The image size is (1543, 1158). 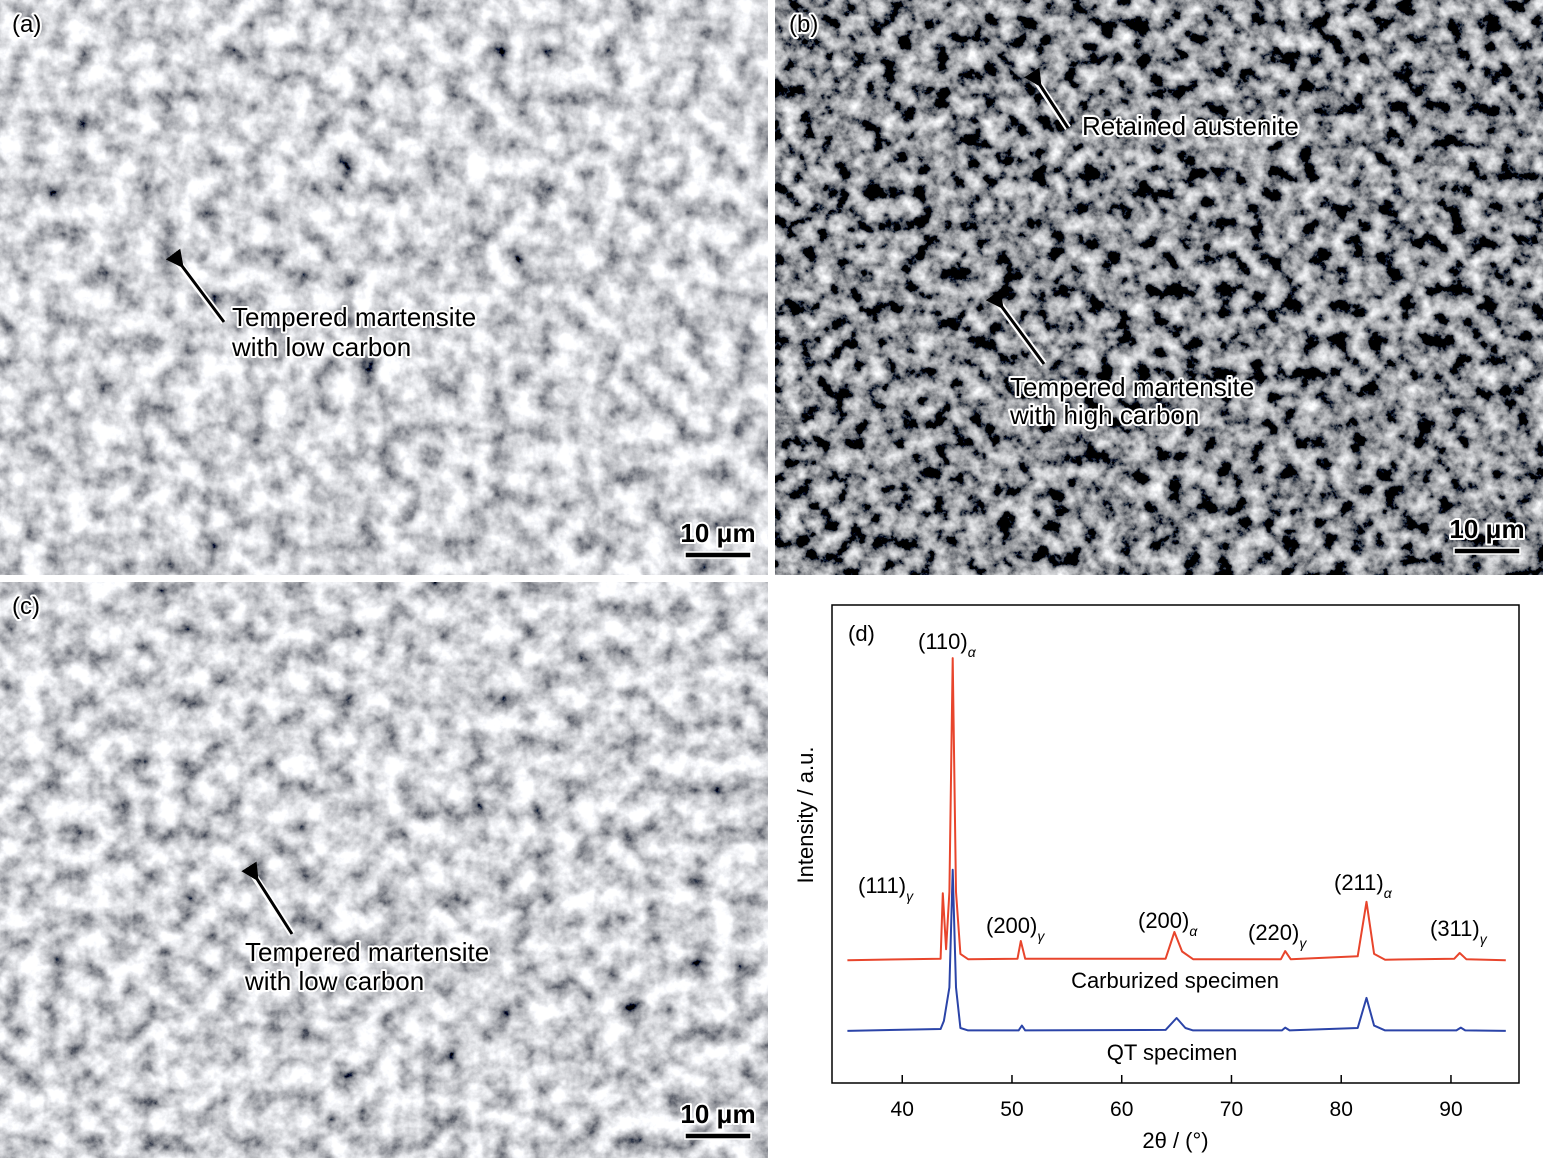 I want to click on peak-label: (220)γ, so click(x=1277, y=935).